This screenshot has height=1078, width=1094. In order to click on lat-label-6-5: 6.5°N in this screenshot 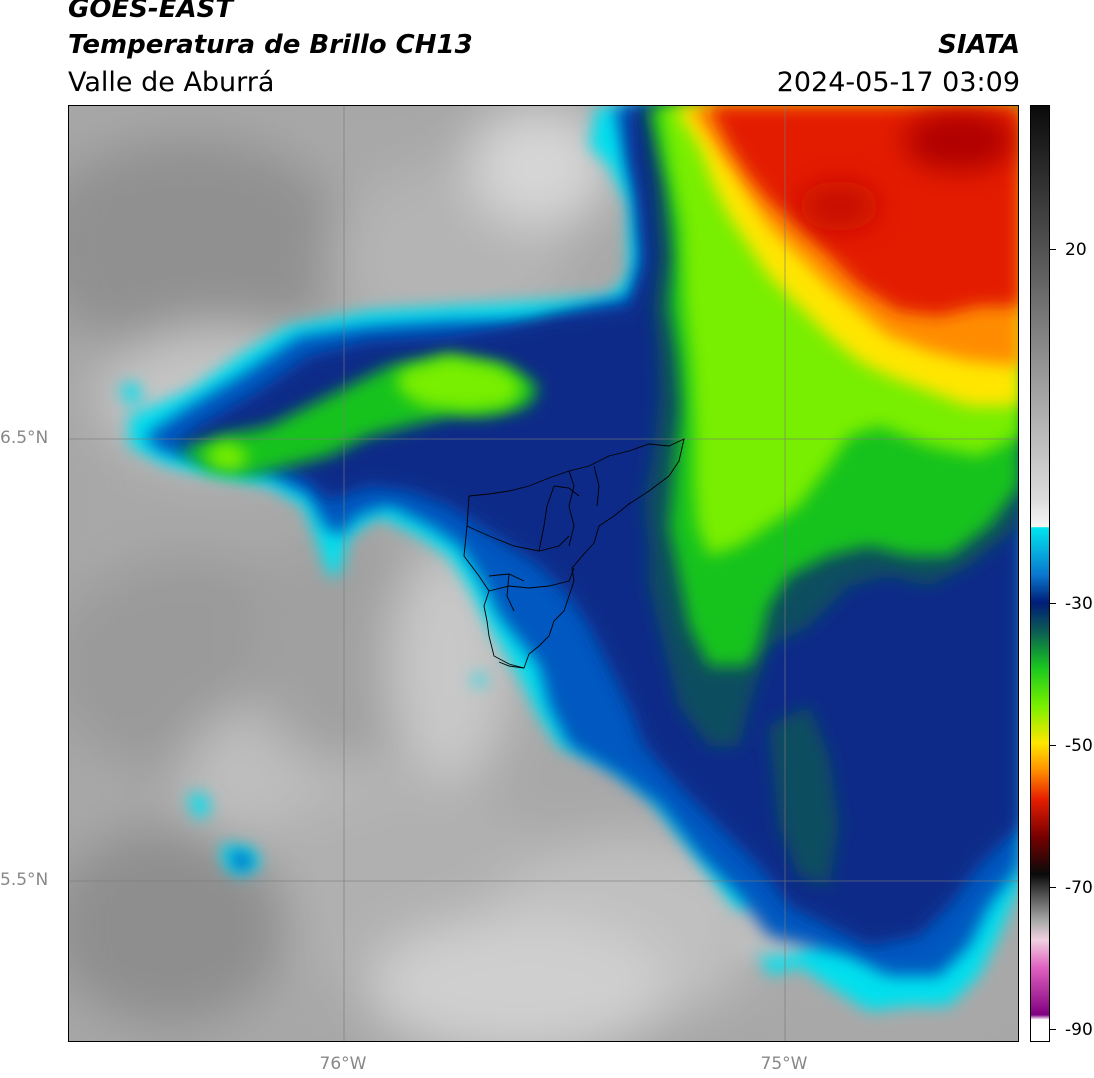, I will do `click(24, 438)`.